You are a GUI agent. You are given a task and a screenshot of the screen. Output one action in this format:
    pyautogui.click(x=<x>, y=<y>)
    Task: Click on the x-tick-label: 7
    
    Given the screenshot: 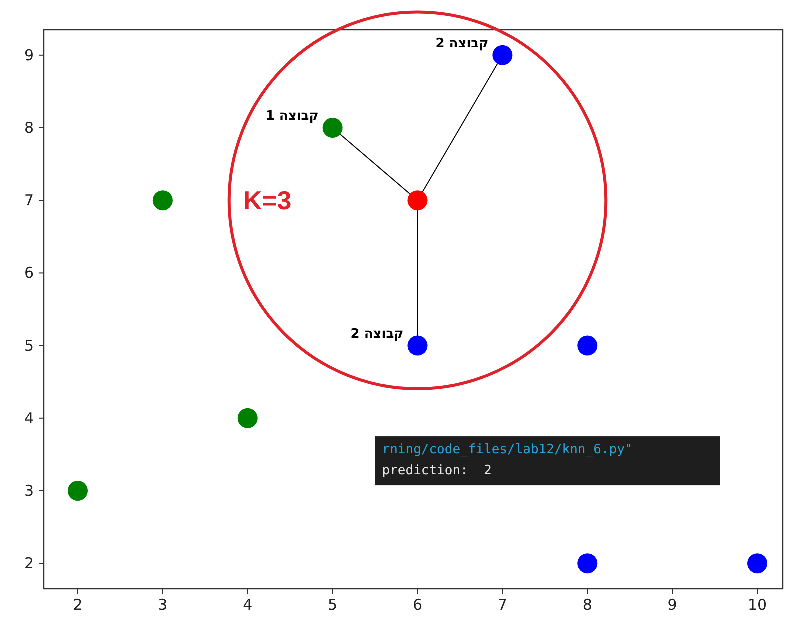 What is the action you would take?
    pyautogui.click(x=503, y=605)
    